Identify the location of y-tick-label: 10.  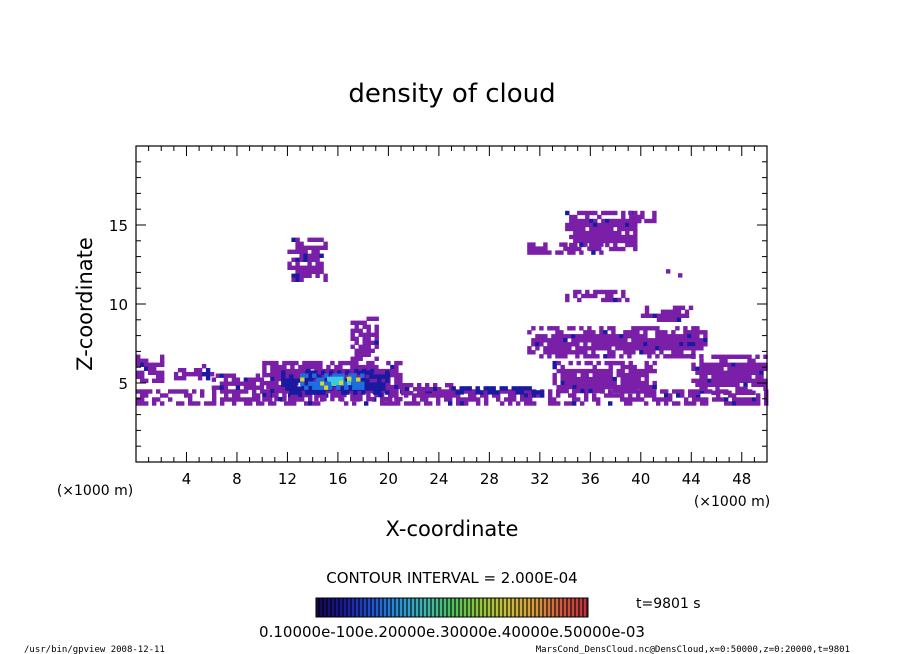
(118, 305).